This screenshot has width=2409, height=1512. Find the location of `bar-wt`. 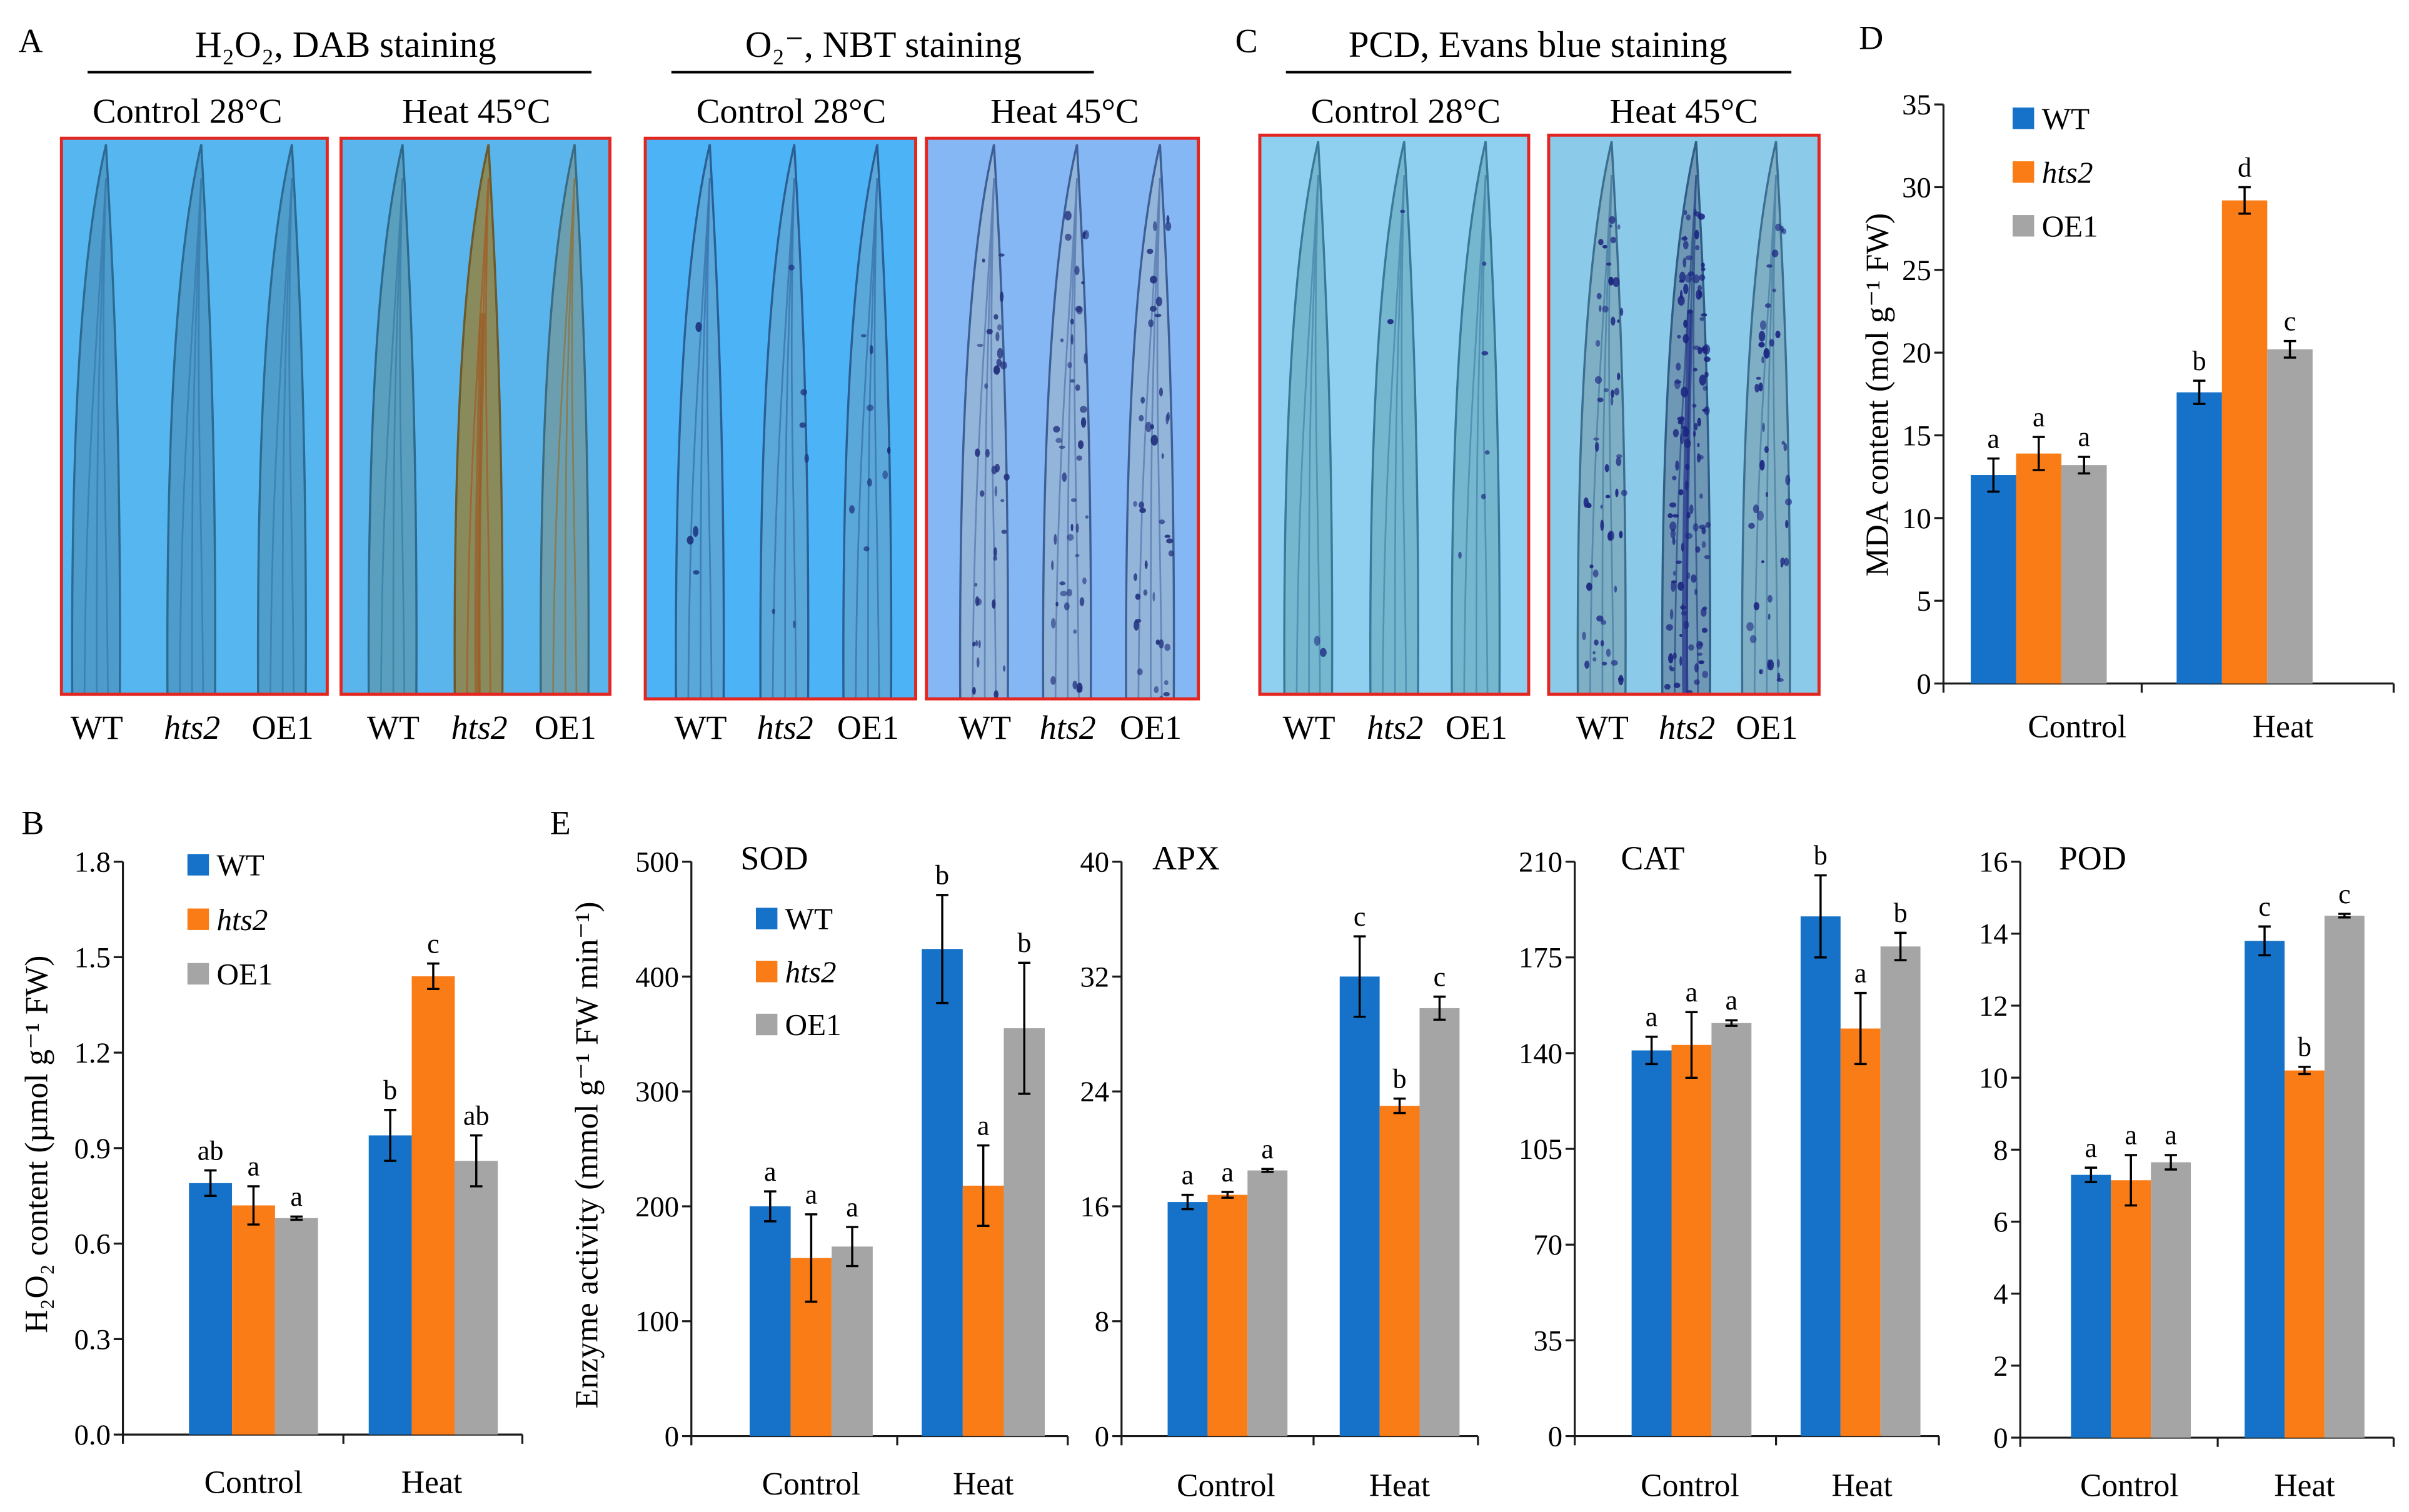

bar-wt is located at coordinates (2265, 1189).